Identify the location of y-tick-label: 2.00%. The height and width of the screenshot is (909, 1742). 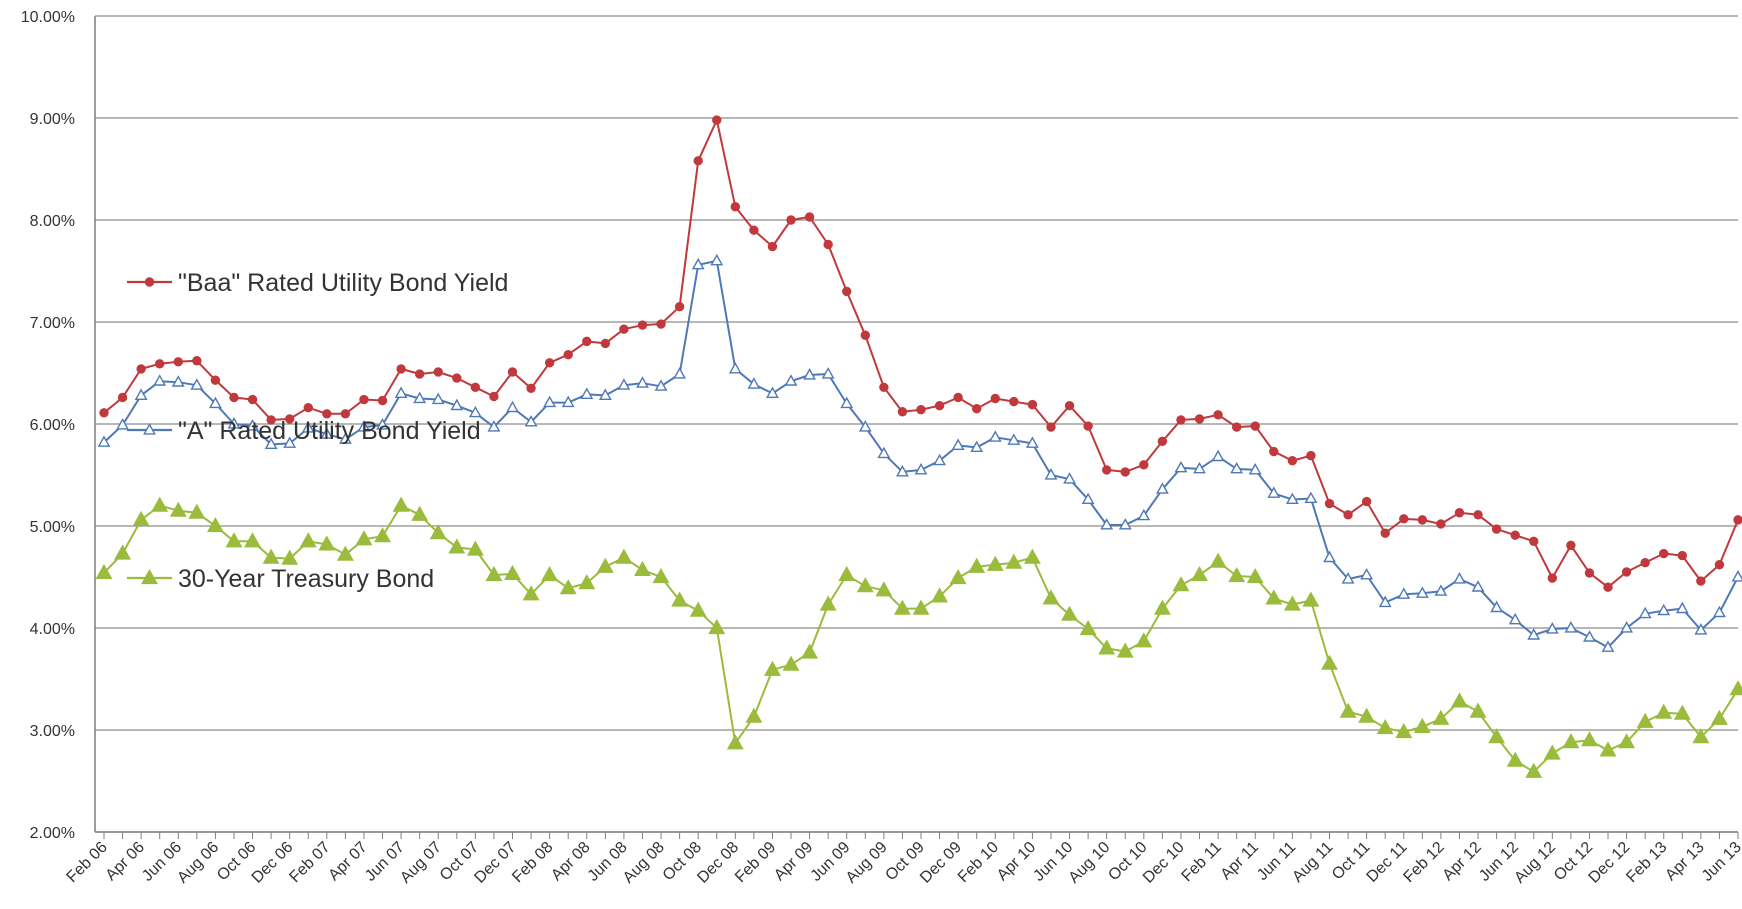
(52, 833).